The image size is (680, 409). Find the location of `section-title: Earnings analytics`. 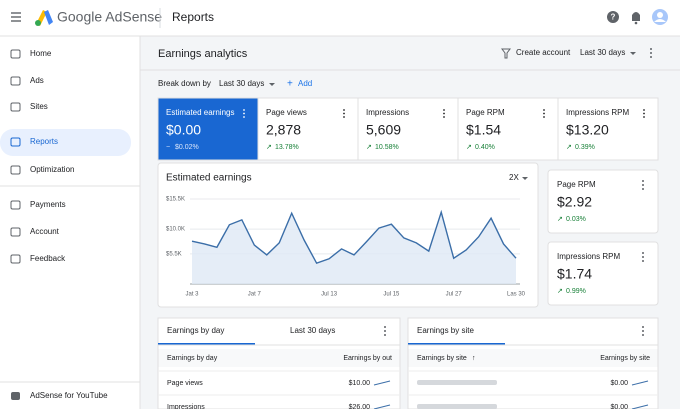

section-title: Earnings analytics is located at coordinates (203, 54).